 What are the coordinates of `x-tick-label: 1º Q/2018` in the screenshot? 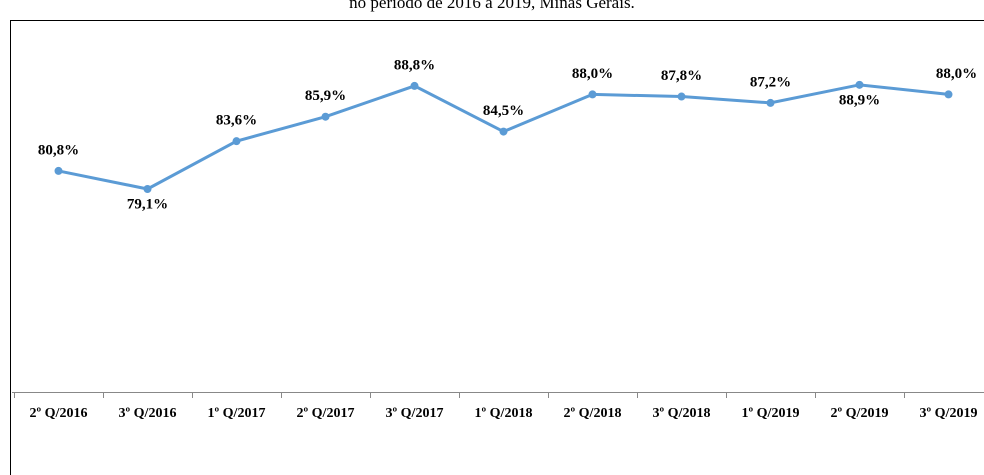 It's located at (504, 413).